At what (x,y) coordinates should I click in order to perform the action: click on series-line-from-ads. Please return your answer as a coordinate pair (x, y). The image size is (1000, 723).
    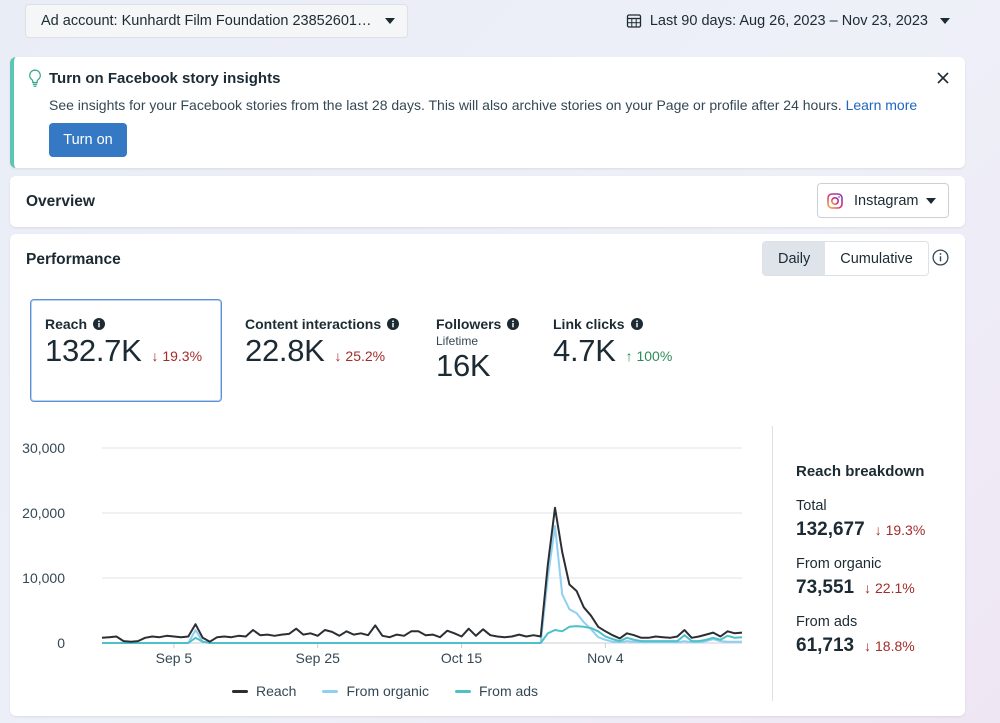
    Looking at the image, I should click on (422, 634).